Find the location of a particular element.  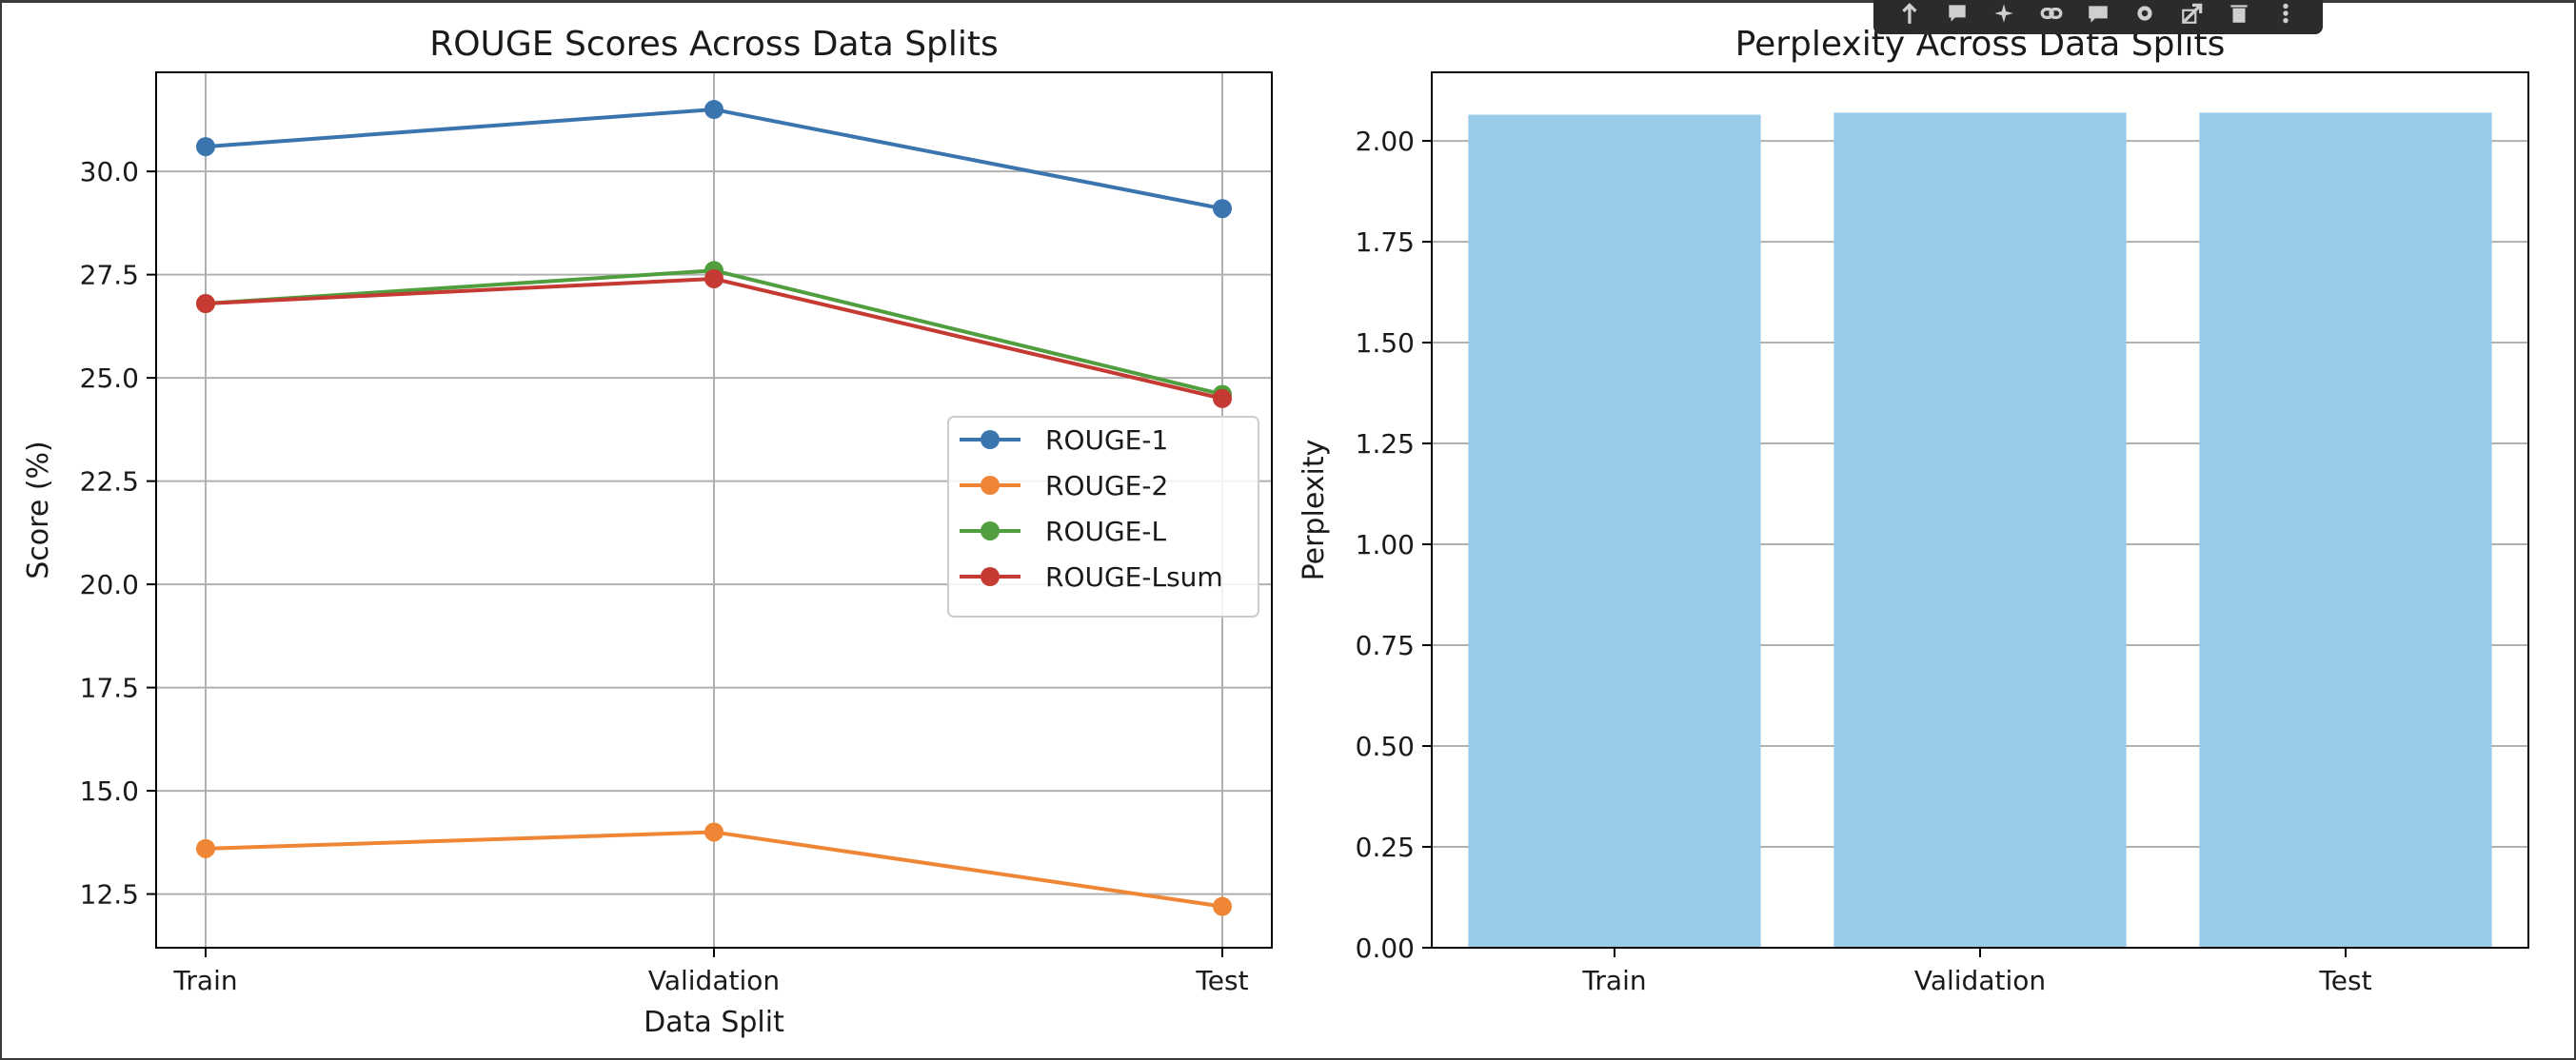

y-tick-label: 17.5 is located at coordinates (109, 688).